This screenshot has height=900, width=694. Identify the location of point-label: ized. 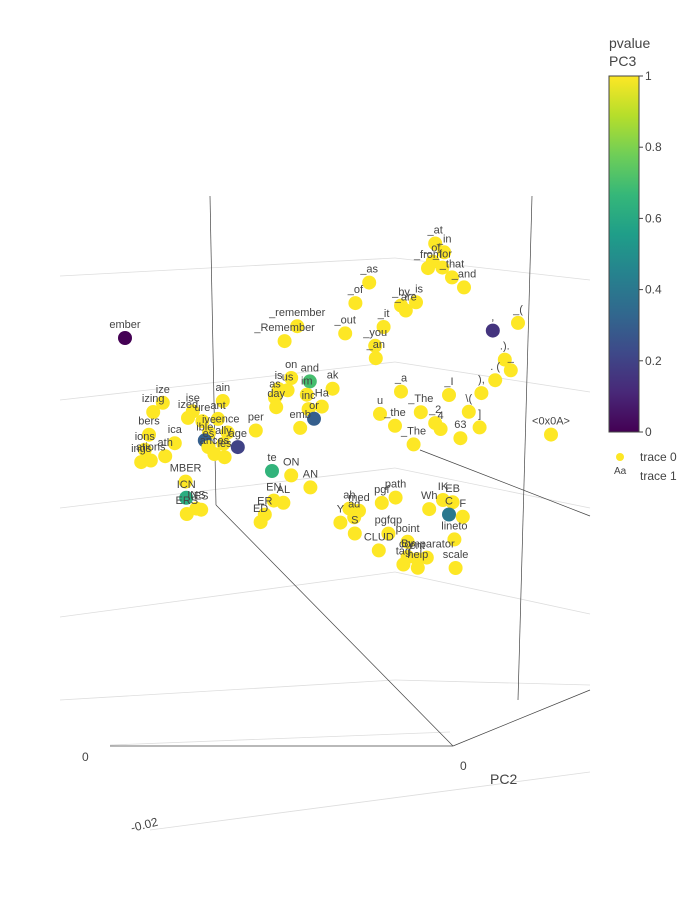
(188, 405).